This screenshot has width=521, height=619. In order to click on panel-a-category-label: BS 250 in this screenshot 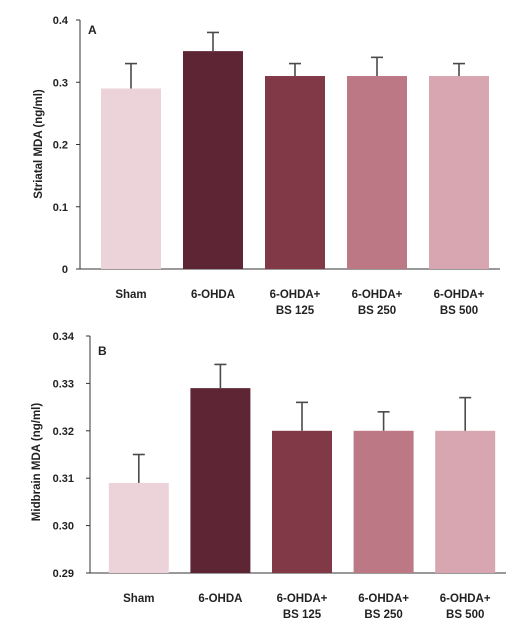, I will do `click(377, 311)`.